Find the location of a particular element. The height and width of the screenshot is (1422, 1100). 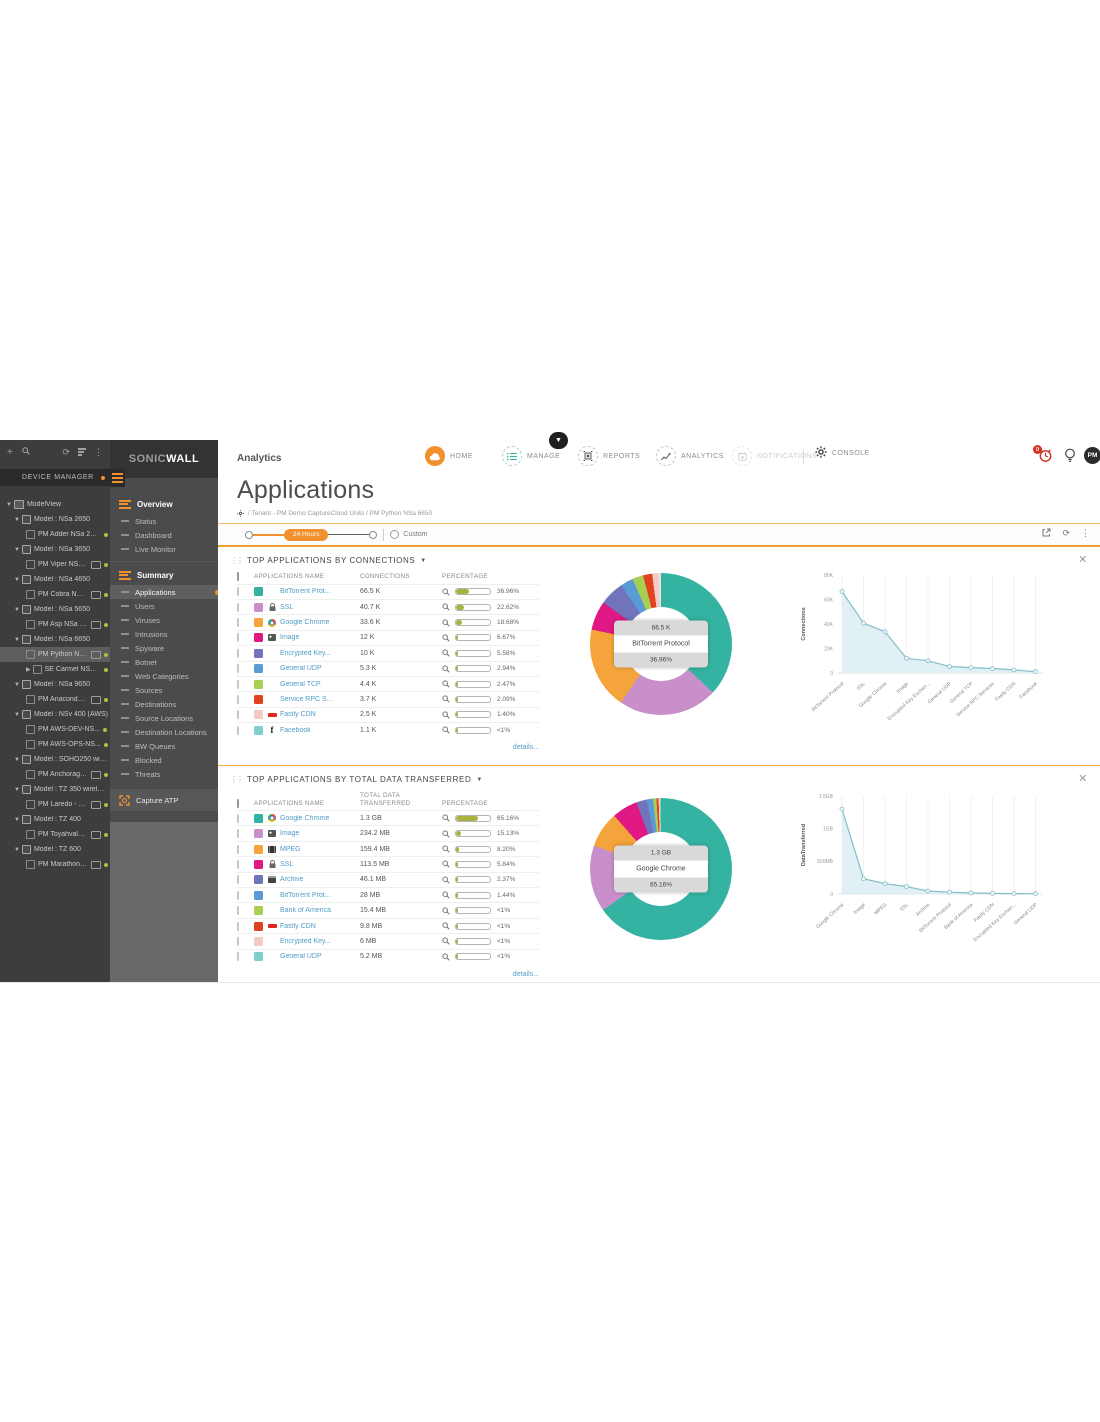

sidebar-item-web-categories: Web Categories is located at coordinates (164, 676).